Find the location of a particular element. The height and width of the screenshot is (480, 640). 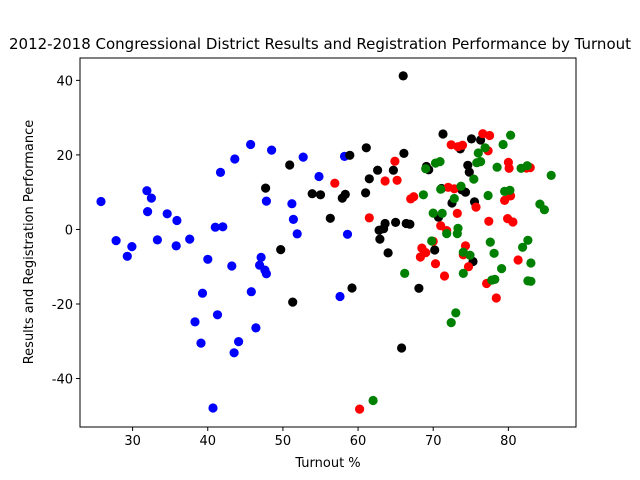

y-axis-label: Results and Registration Performance is located at coordinates (29, 242).